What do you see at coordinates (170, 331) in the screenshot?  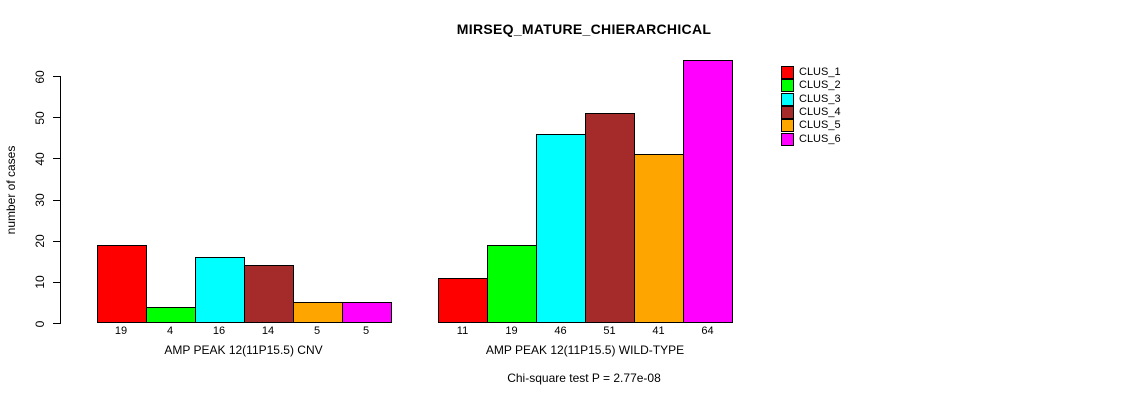 I see `bar-value-label: 4` at bounding box center [170, 331].